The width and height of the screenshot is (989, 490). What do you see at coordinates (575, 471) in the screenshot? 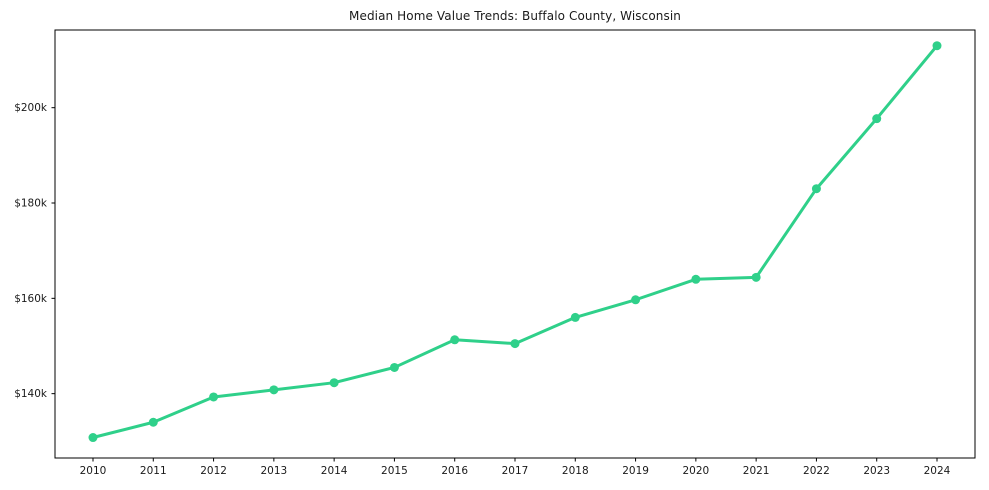
I see `x-tick-label: 2018` at bounding box center [575, 471].